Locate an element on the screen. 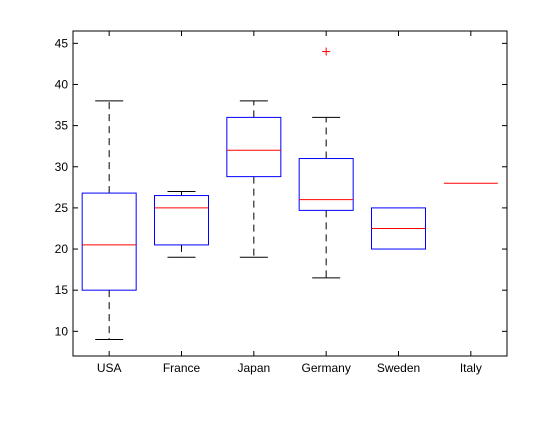 The image size is (560, 425). y-tick-label: 15 is located at coordinates (62, 290).